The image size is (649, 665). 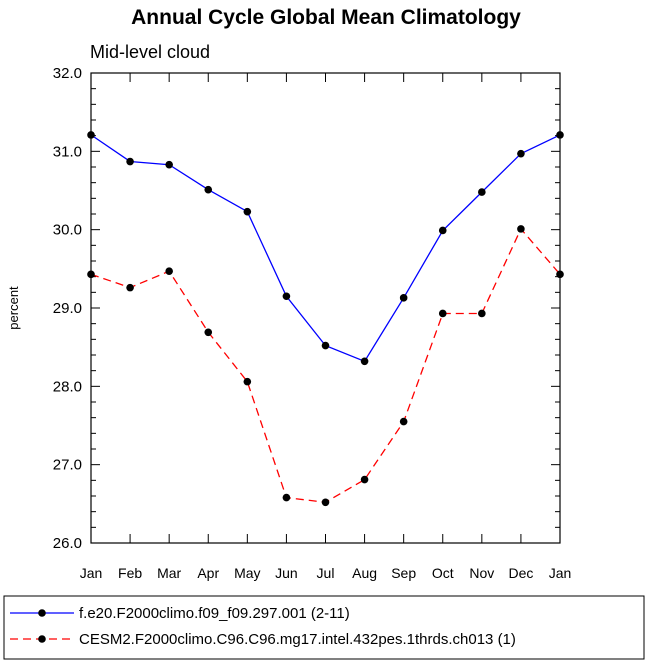 What do you see at coordinates (150, 52) in the screenshot?
I see `chart-subtitle: Mid-level cloud` at bounding box center [150, 52].